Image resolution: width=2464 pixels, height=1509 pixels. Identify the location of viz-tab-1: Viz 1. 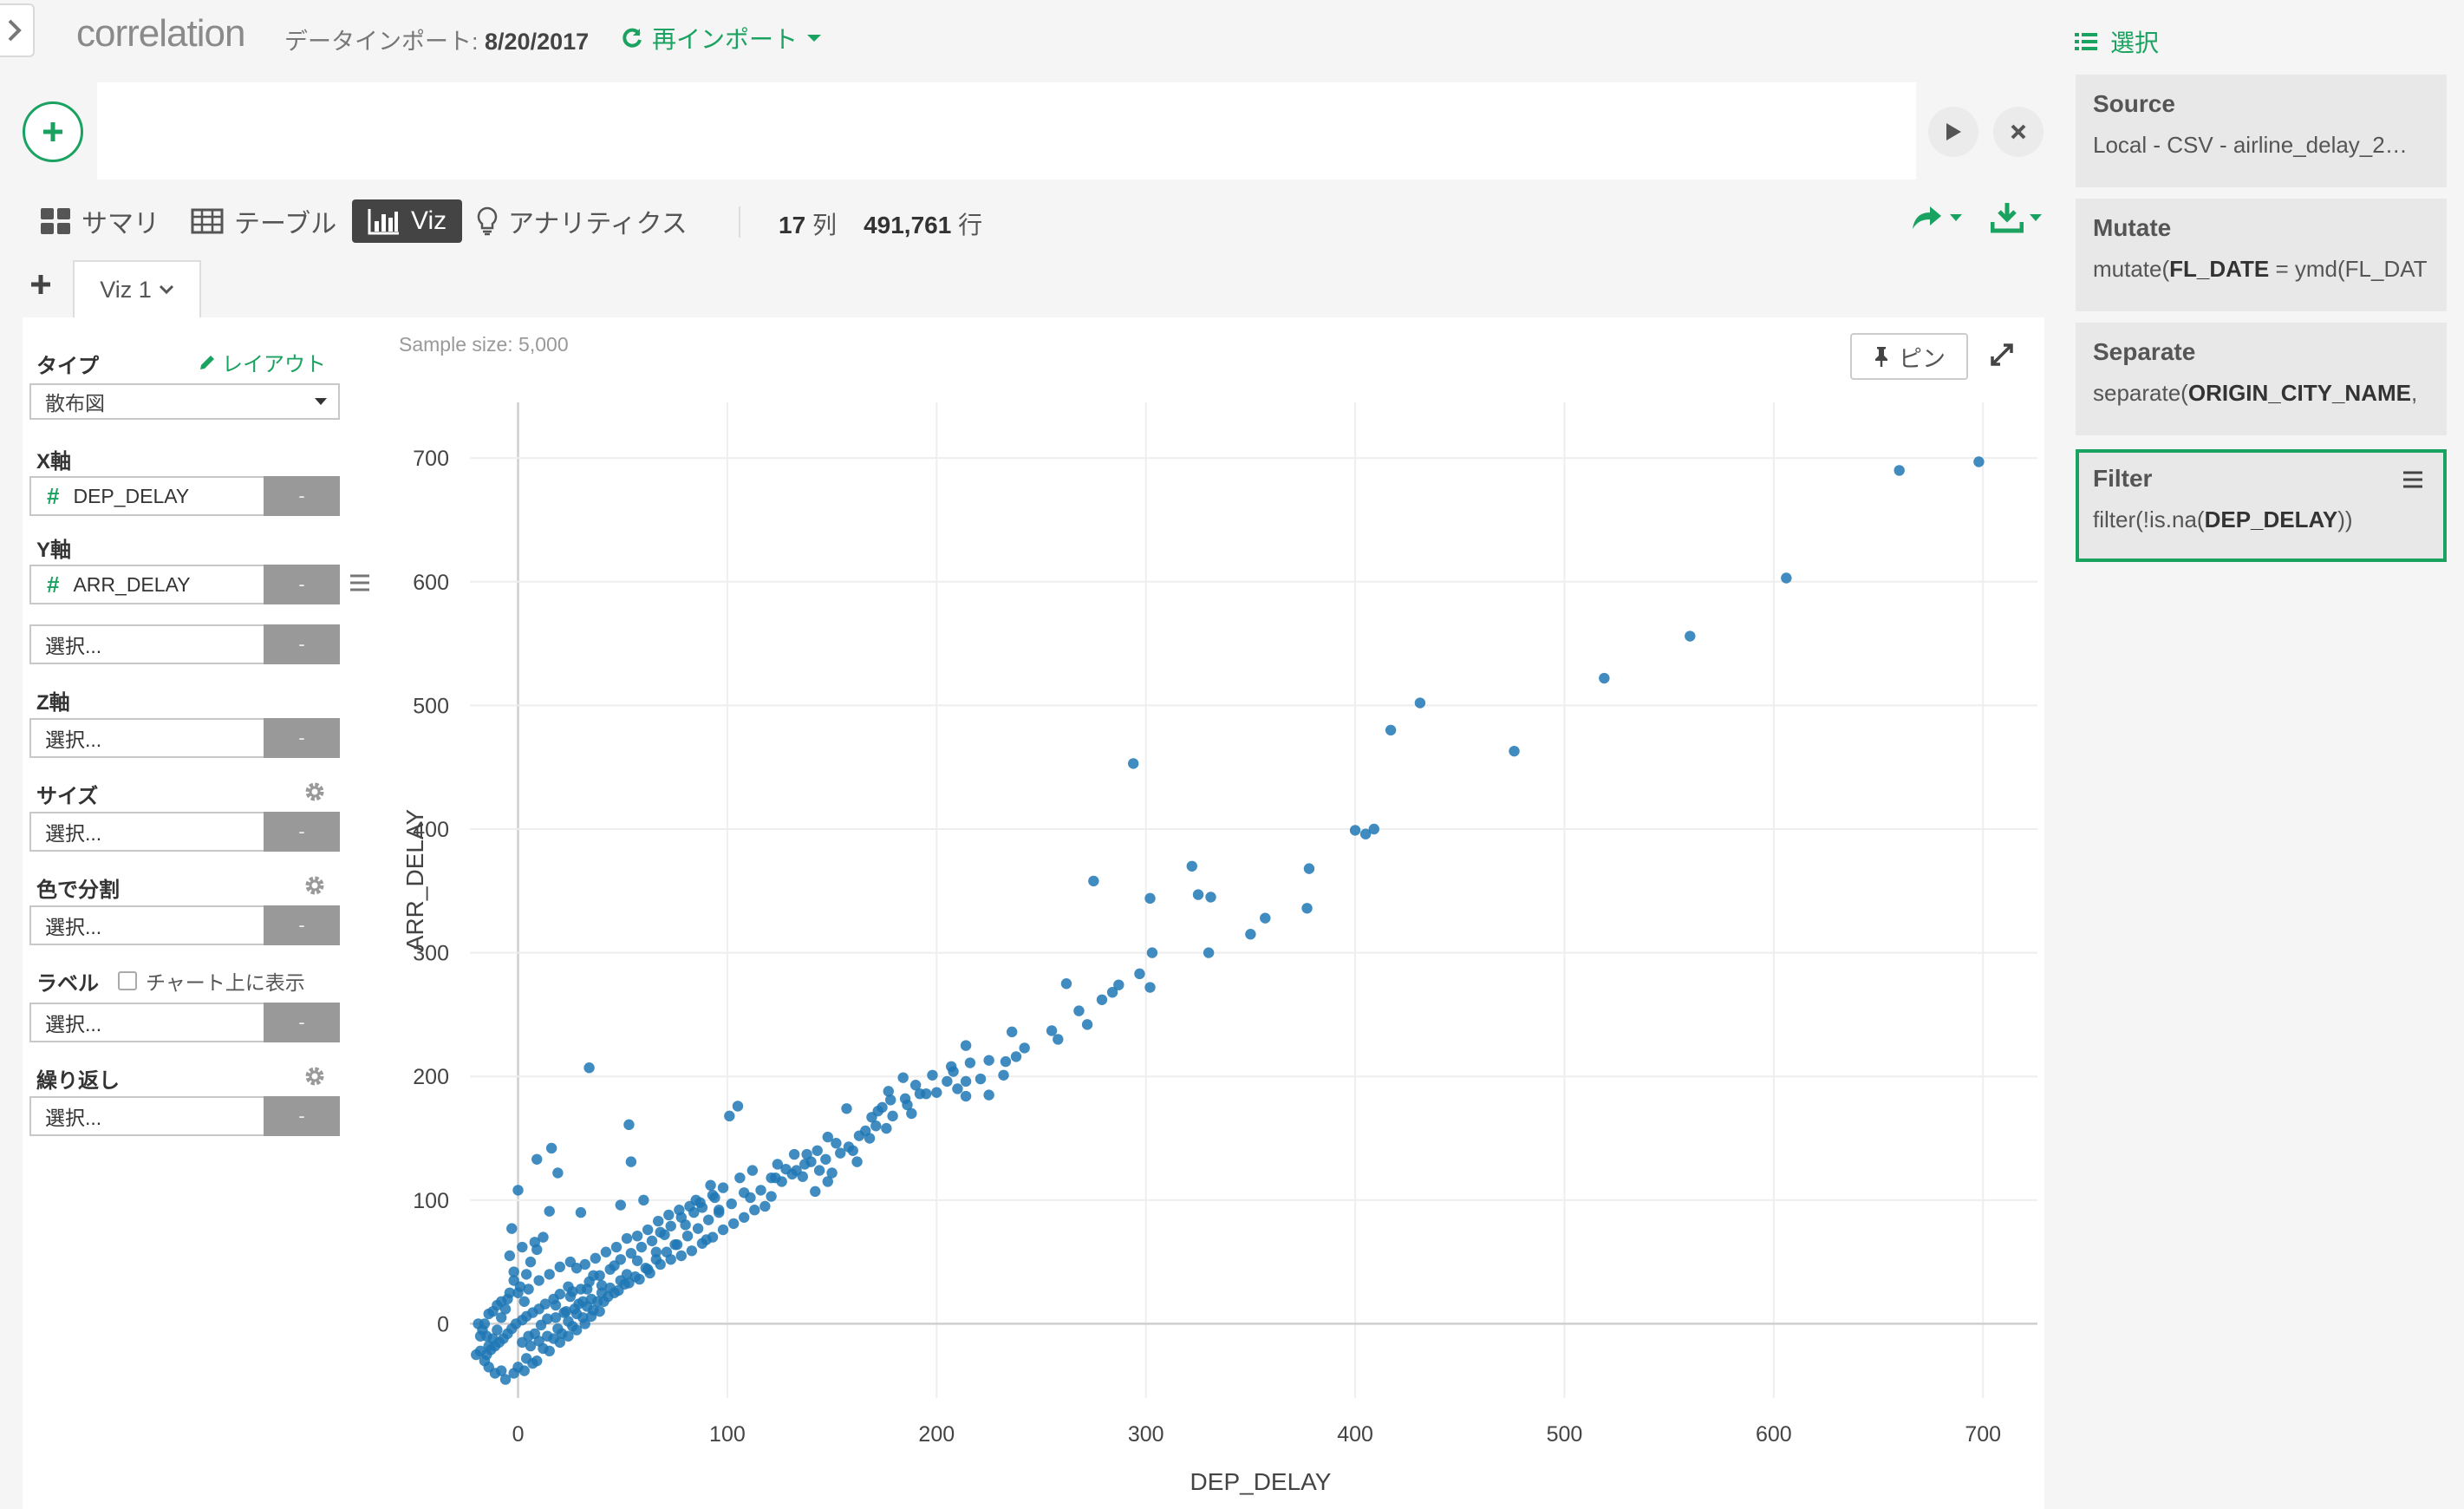
(137, 288).